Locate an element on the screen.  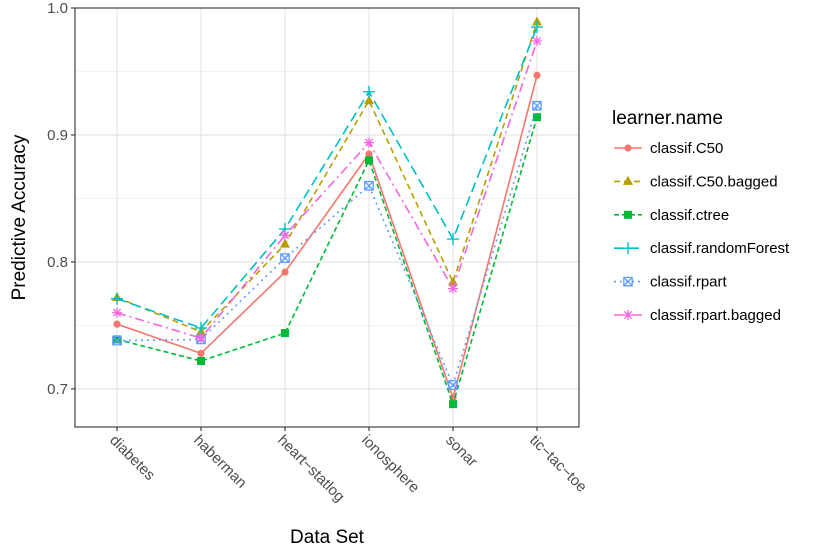
legend-label: classif.rpart is located at coordinates (689, 282).